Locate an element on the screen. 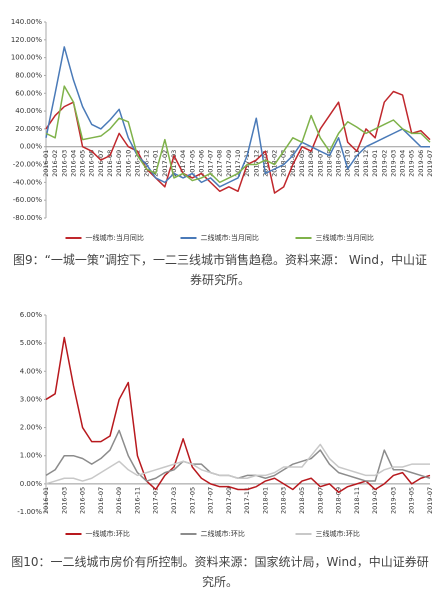 The height and width of the screenshot is (611, 440). x-tick-label: 2017-12 is located at coordinates (256, 163).